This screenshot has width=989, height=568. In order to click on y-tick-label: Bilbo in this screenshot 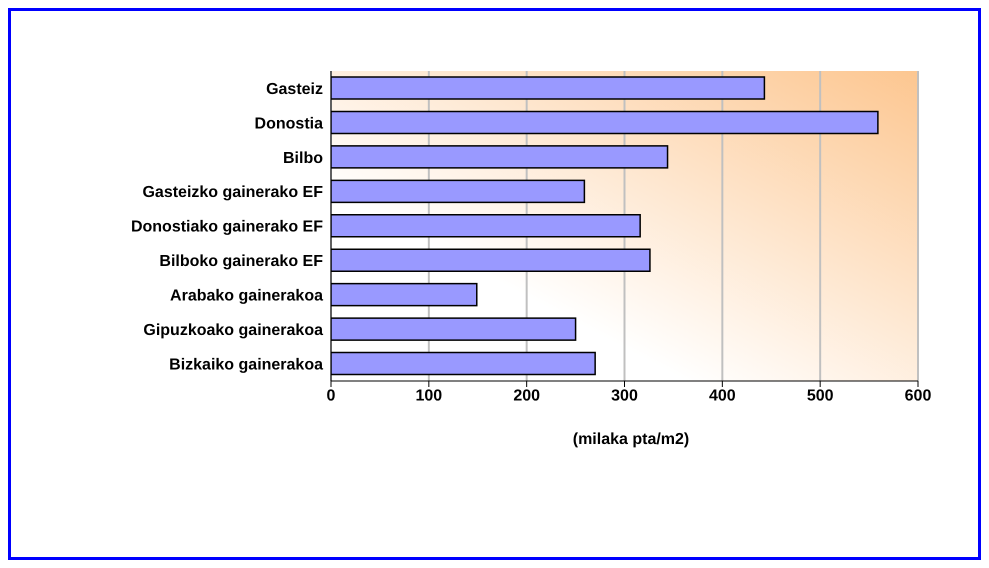, I will do `click(303, 158)`.